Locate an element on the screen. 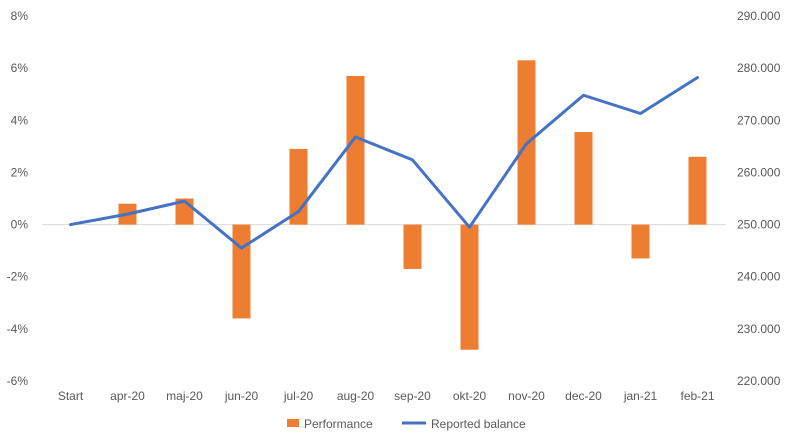 Image resolution: width=800 pixels, height=445 pixels. x-tick-label: feb-21 is located at coordinates (697, 396).